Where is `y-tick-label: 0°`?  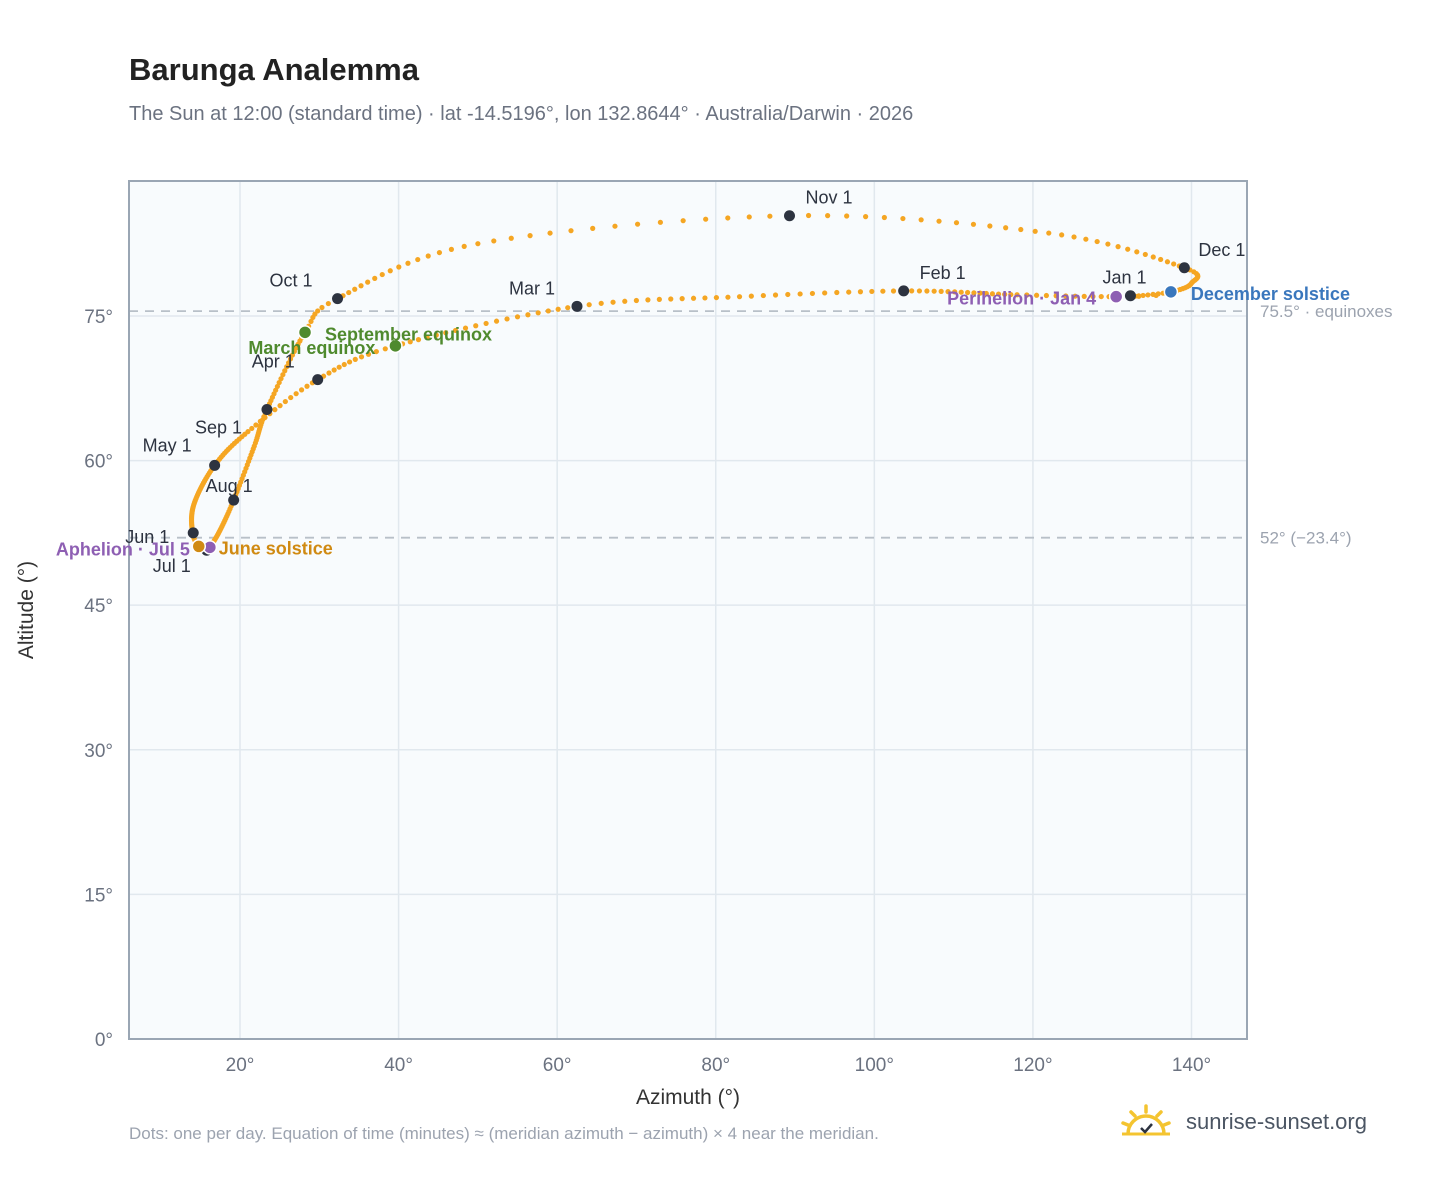
y-tick-label: 0° is located at coordinates (104, 1040).